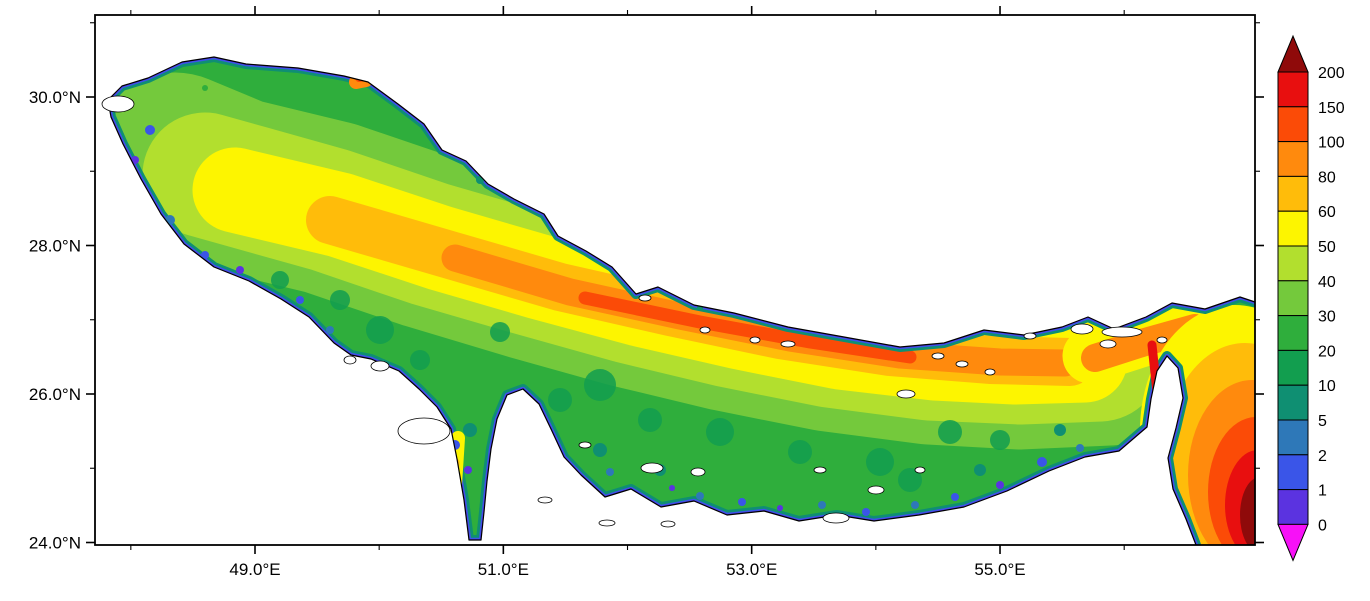 This screenshot has width=1370, height=601. What do you see at coordinates (1327, 282) in the screenshot?
I see `colorbar-label: 40` at bounding box center [1327, 282].